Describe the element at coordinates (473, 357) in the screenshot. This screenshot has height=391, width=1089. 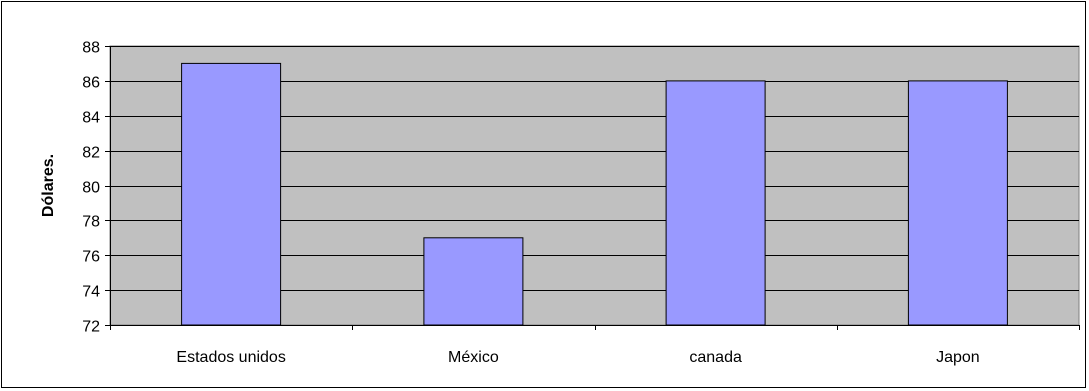
I see `x-tick-label-1: México` at that location.